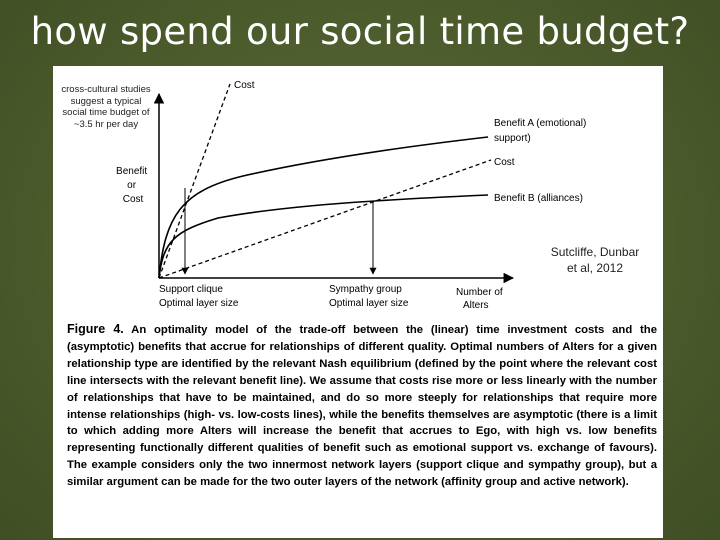 The height and width of the screenshot is (540, 720). I want to click on x-axis-label: Number of Alters, so click(480, 299).